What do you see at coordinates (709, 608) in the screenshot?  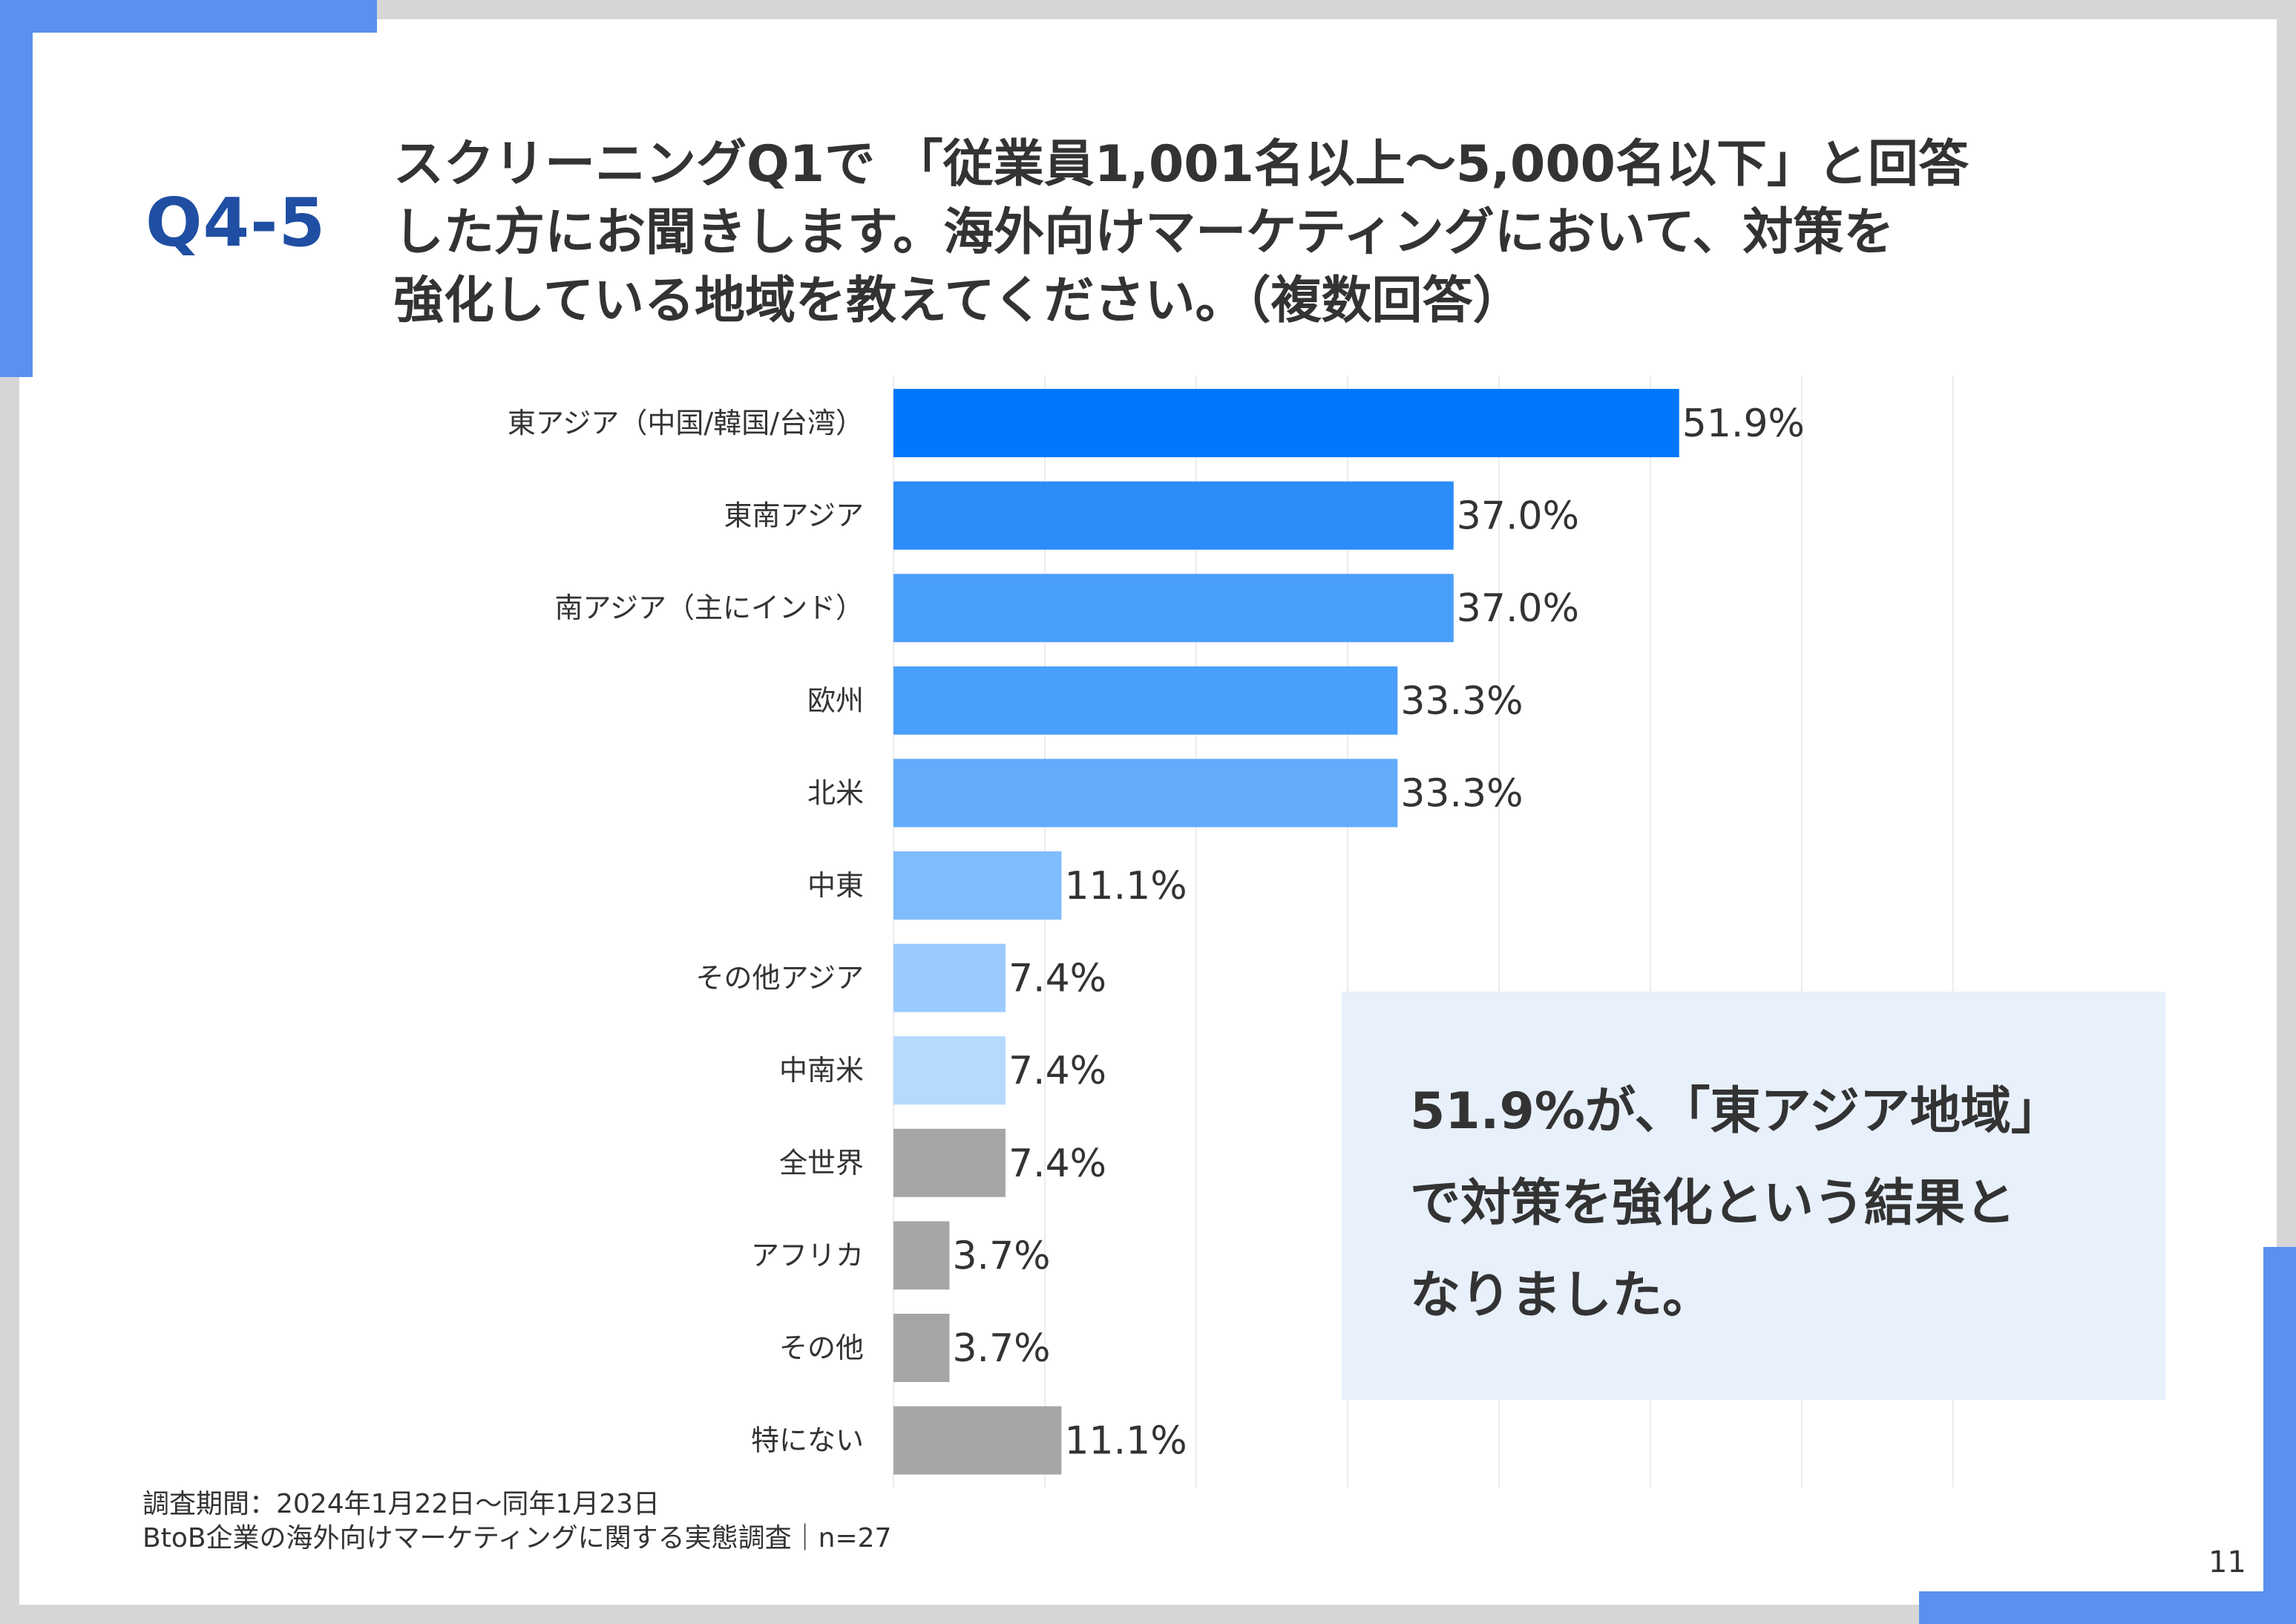 I see `category-label: 南アジア（主にインド）` at bounding box center [709, 608].